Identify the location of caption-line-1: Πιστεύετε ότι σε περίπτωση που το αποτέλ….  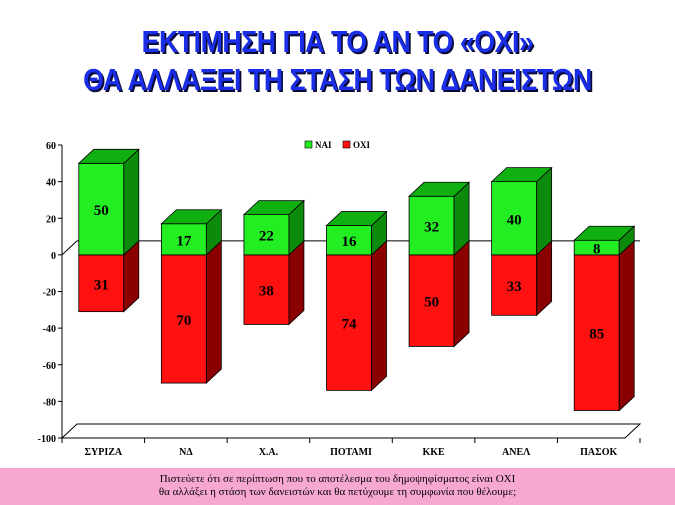
(337, 479).